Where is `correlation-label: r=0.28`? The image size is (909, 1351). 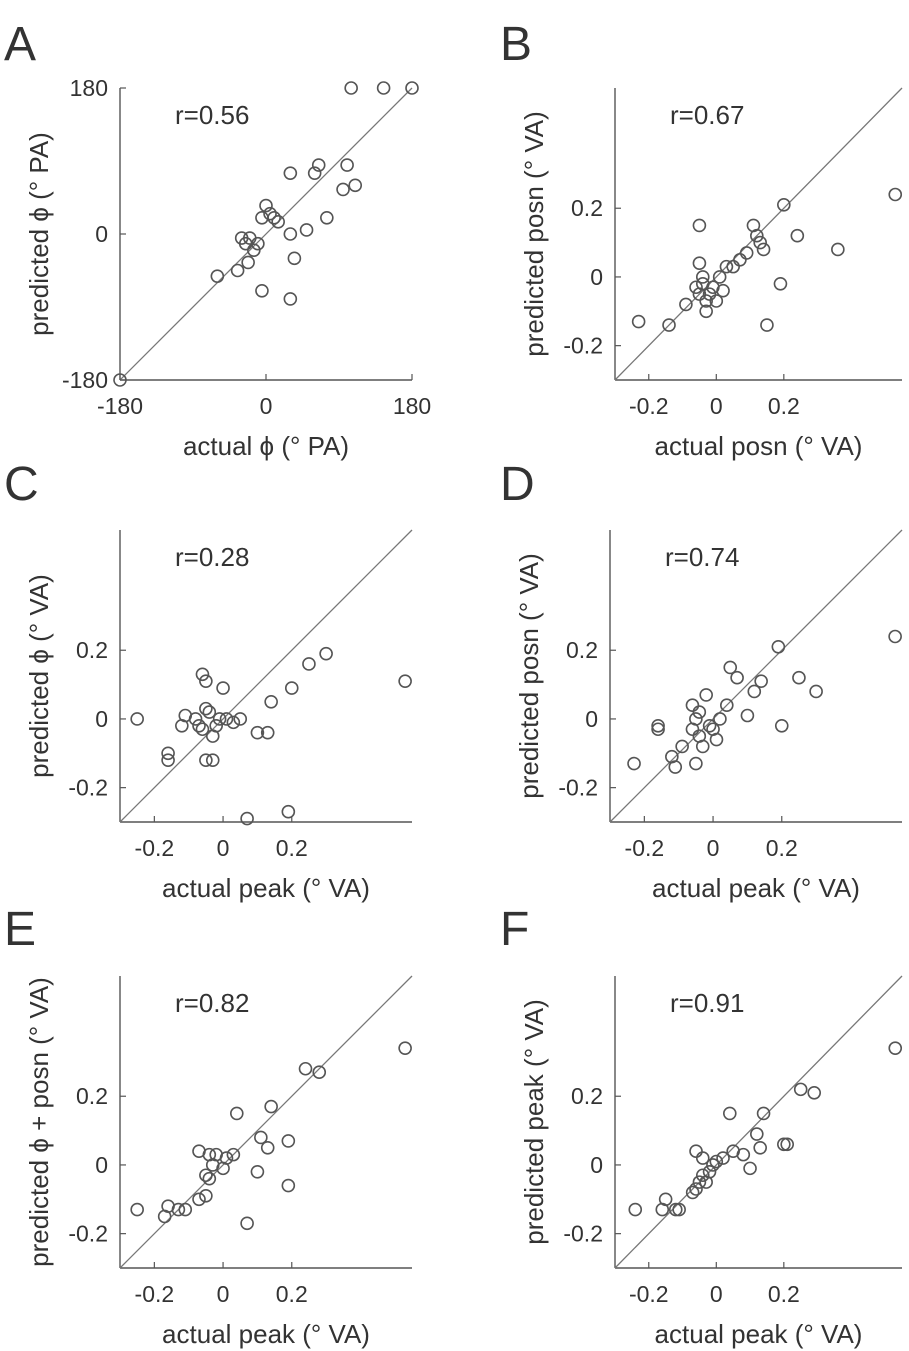
correlation-label: r=0.28 is located at coordinates (212, 557).